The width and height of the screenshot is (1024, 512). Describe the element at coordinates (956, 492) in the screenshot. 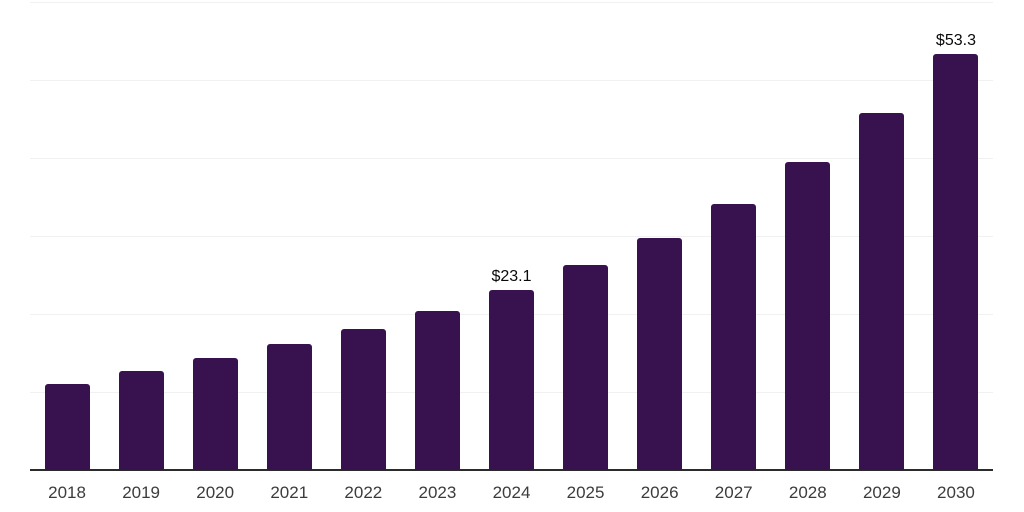

I see `x-tick-label-2030: 2030` at that location.